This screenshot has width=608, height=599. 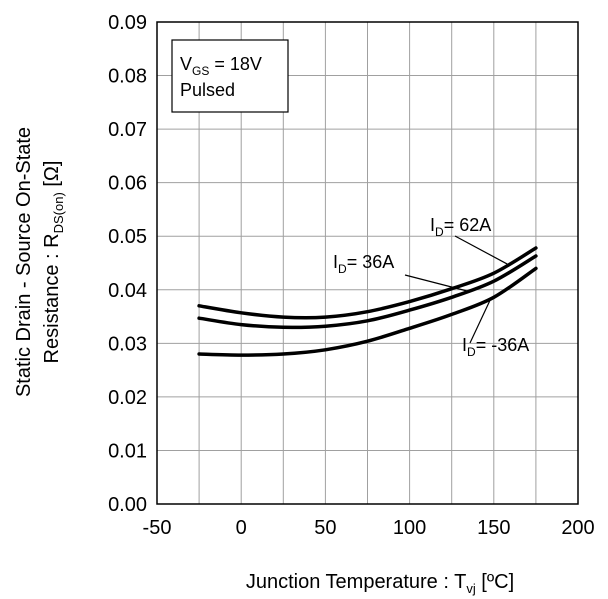 I want to click on x-tick-label: 100, so click(x=409, y=528).